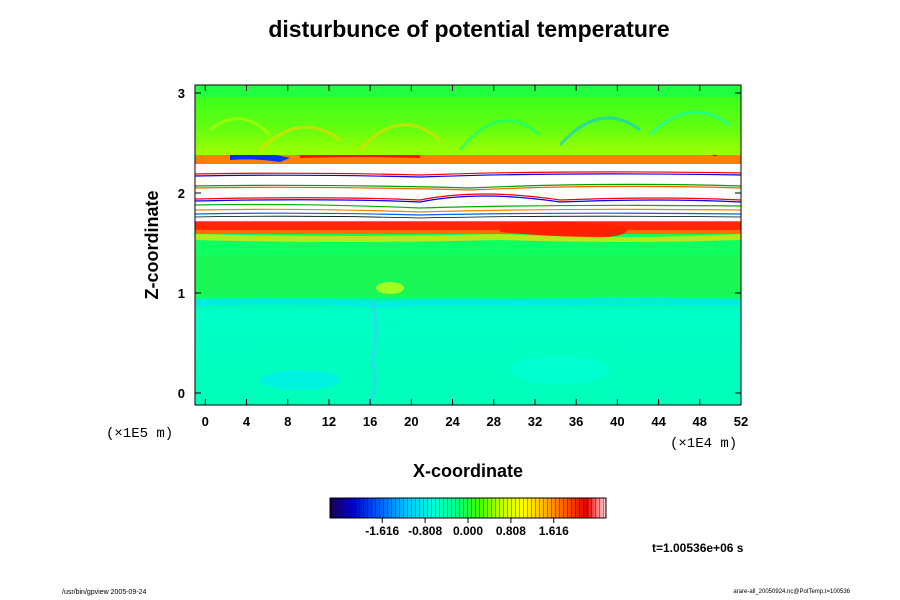  Describe the element at coordinates (452, 421) in the screenshot. I see `x-tick-label: 24` at that location.